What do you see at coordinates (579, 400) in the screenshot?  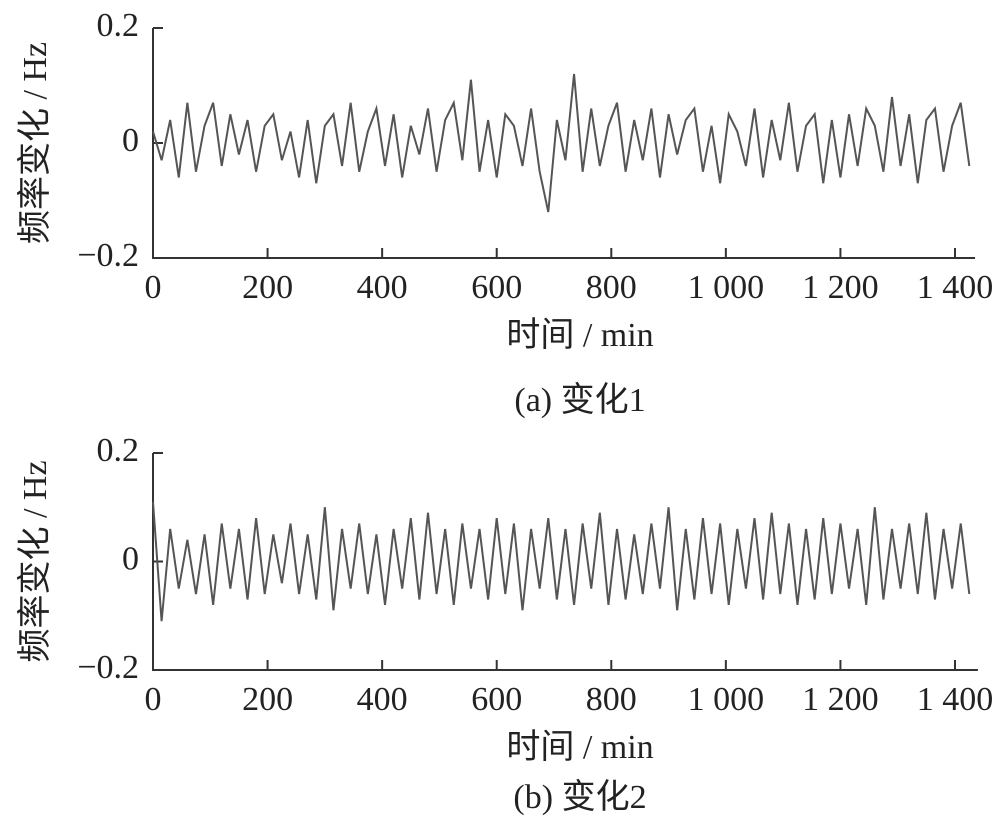 I see `caption: (a) 变化1` at bounding box center [579, 400].